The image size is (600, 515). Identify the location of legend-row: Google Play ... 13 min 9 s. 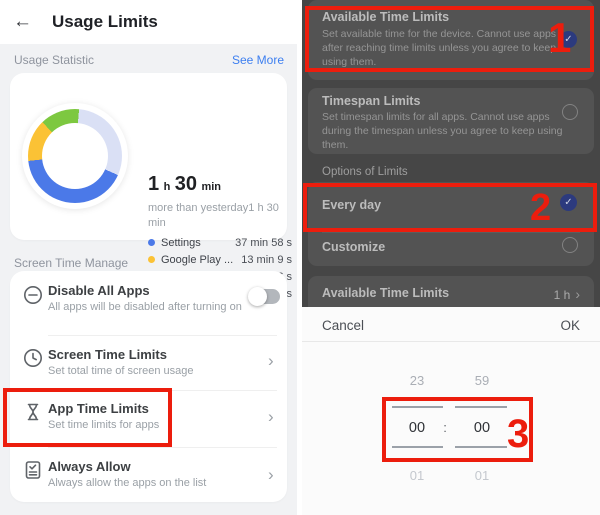
(220, 259).